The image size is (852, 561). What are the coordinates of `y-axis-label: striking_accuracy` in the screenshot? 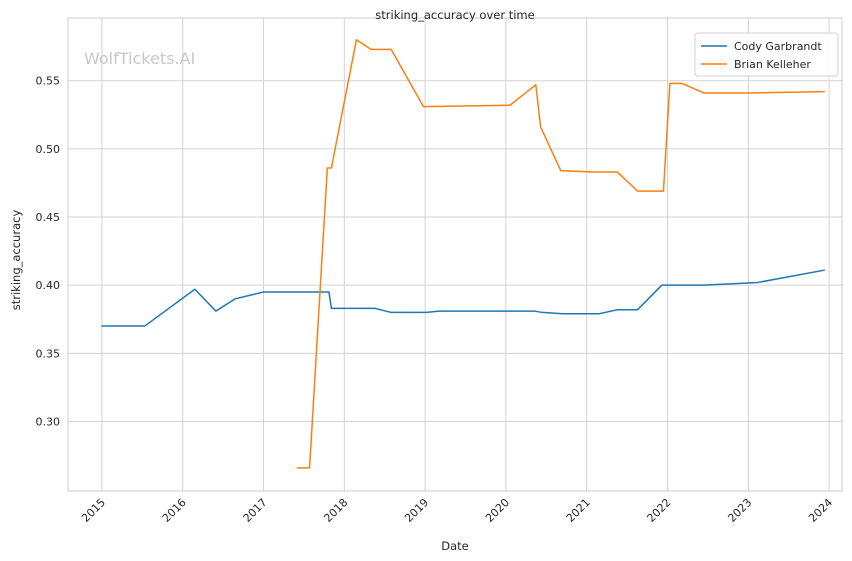 It's located at (16, 260).